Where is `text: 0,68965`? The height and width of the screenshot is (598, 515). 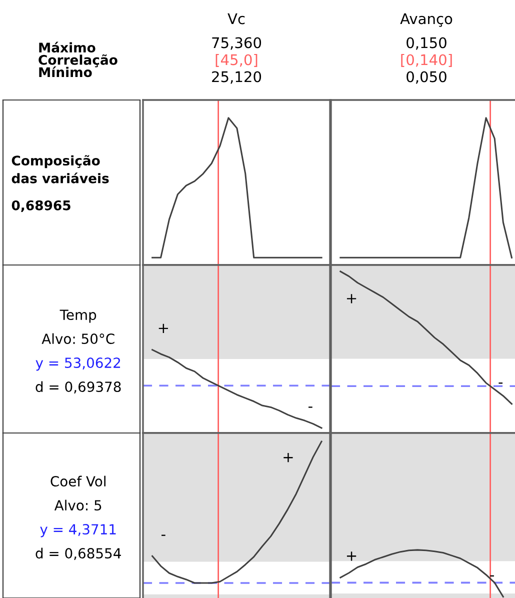 text: 0,68965 is located at coordinates (41, 206).